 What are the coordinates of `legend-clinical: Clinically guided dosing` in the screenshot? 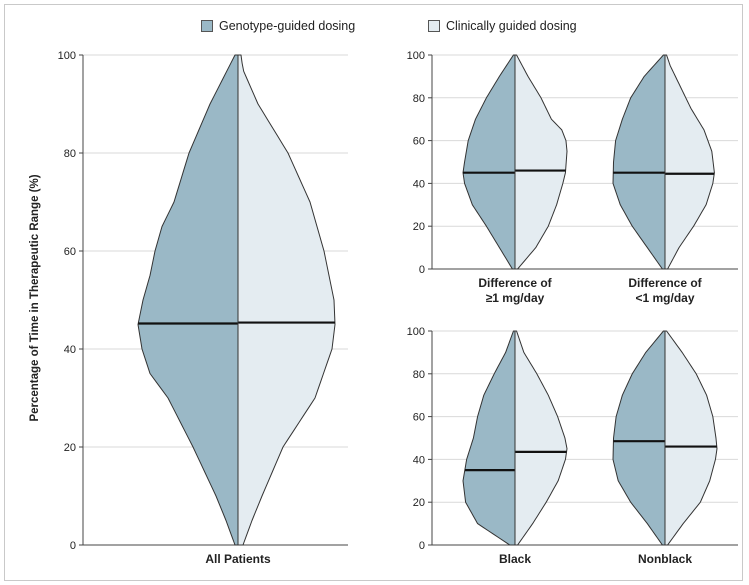 It's located at (502, 26).